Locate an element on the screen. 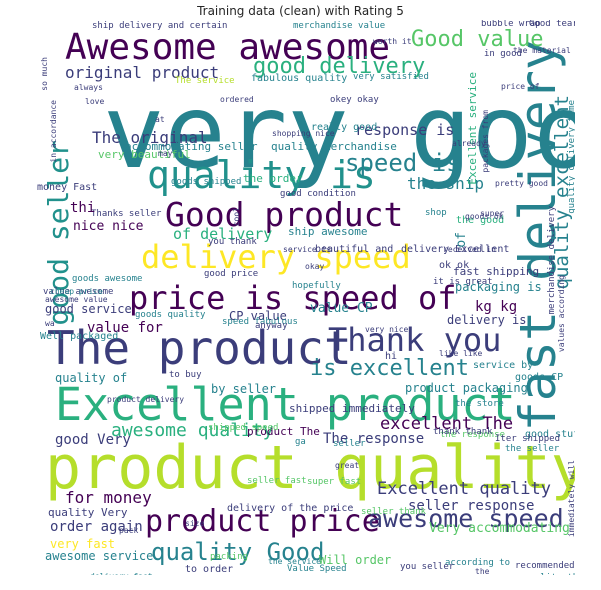 The height and width of the screenshot is (590, 601). cloud-word: seller response is located at coordinates (471, 506).